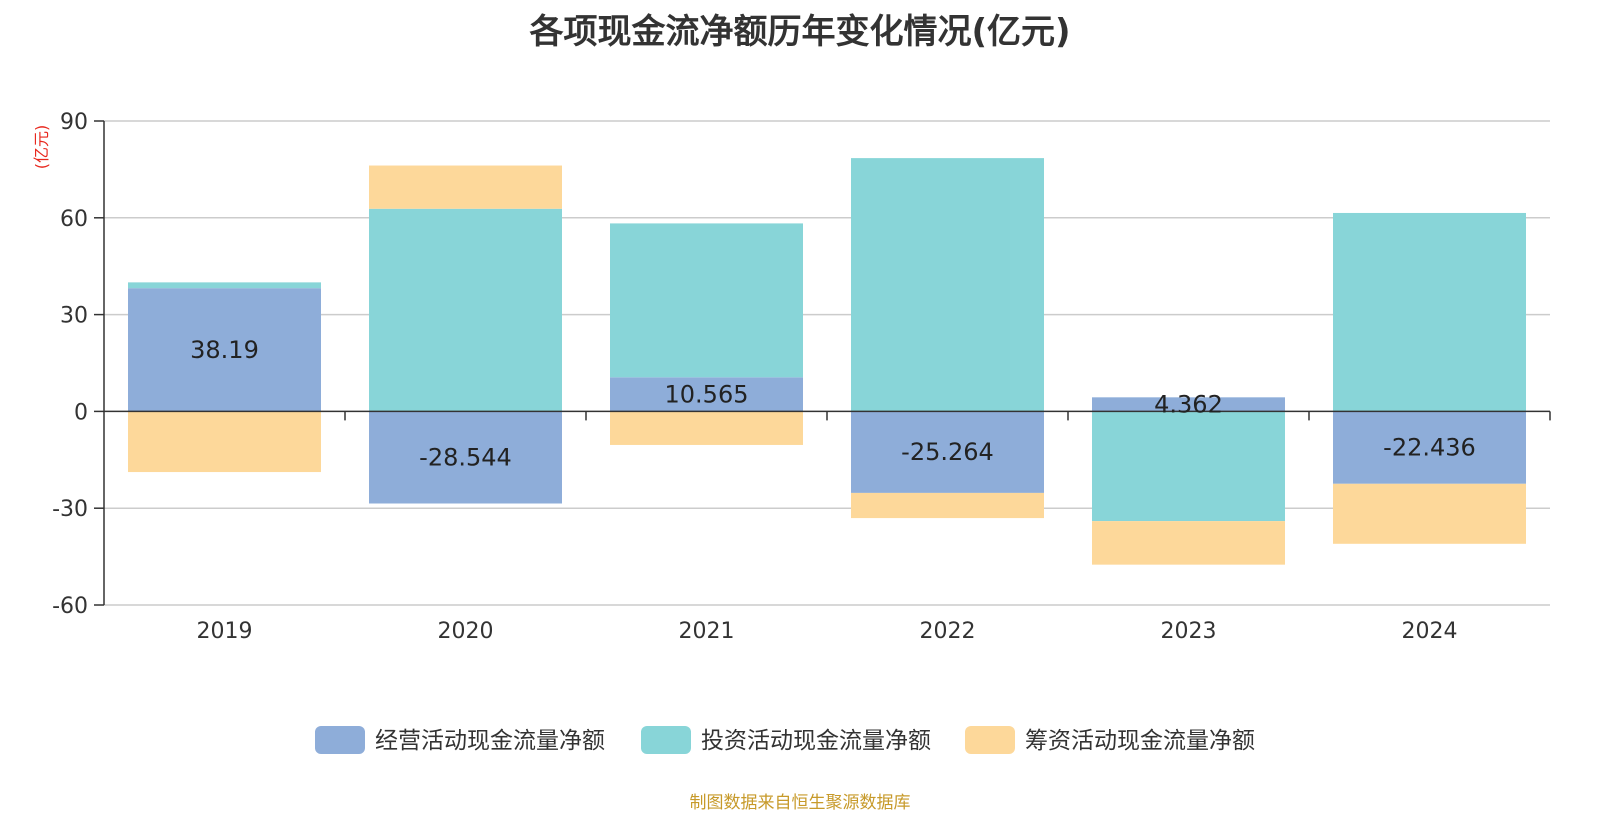 Image resolution: width=1600 pixels, height=813 pixels. Describe the element at coordinates (816, 741) in the screenshot. I see `legend-label: 投资活动现金流量净额` at that location.